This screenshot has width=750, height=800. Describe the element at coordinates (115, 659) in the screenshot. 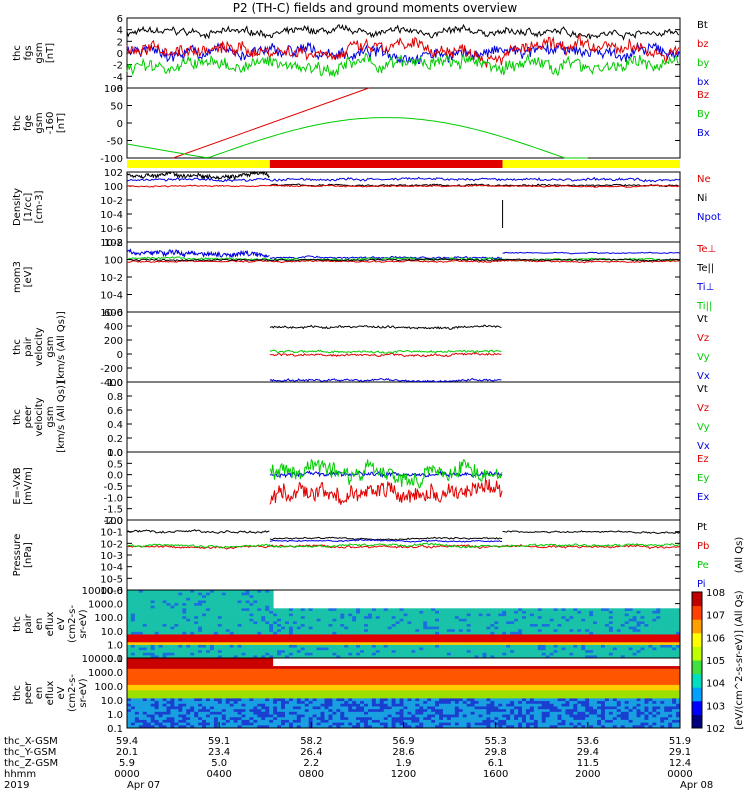

I see `y-tick-label: 0.1` at that location.